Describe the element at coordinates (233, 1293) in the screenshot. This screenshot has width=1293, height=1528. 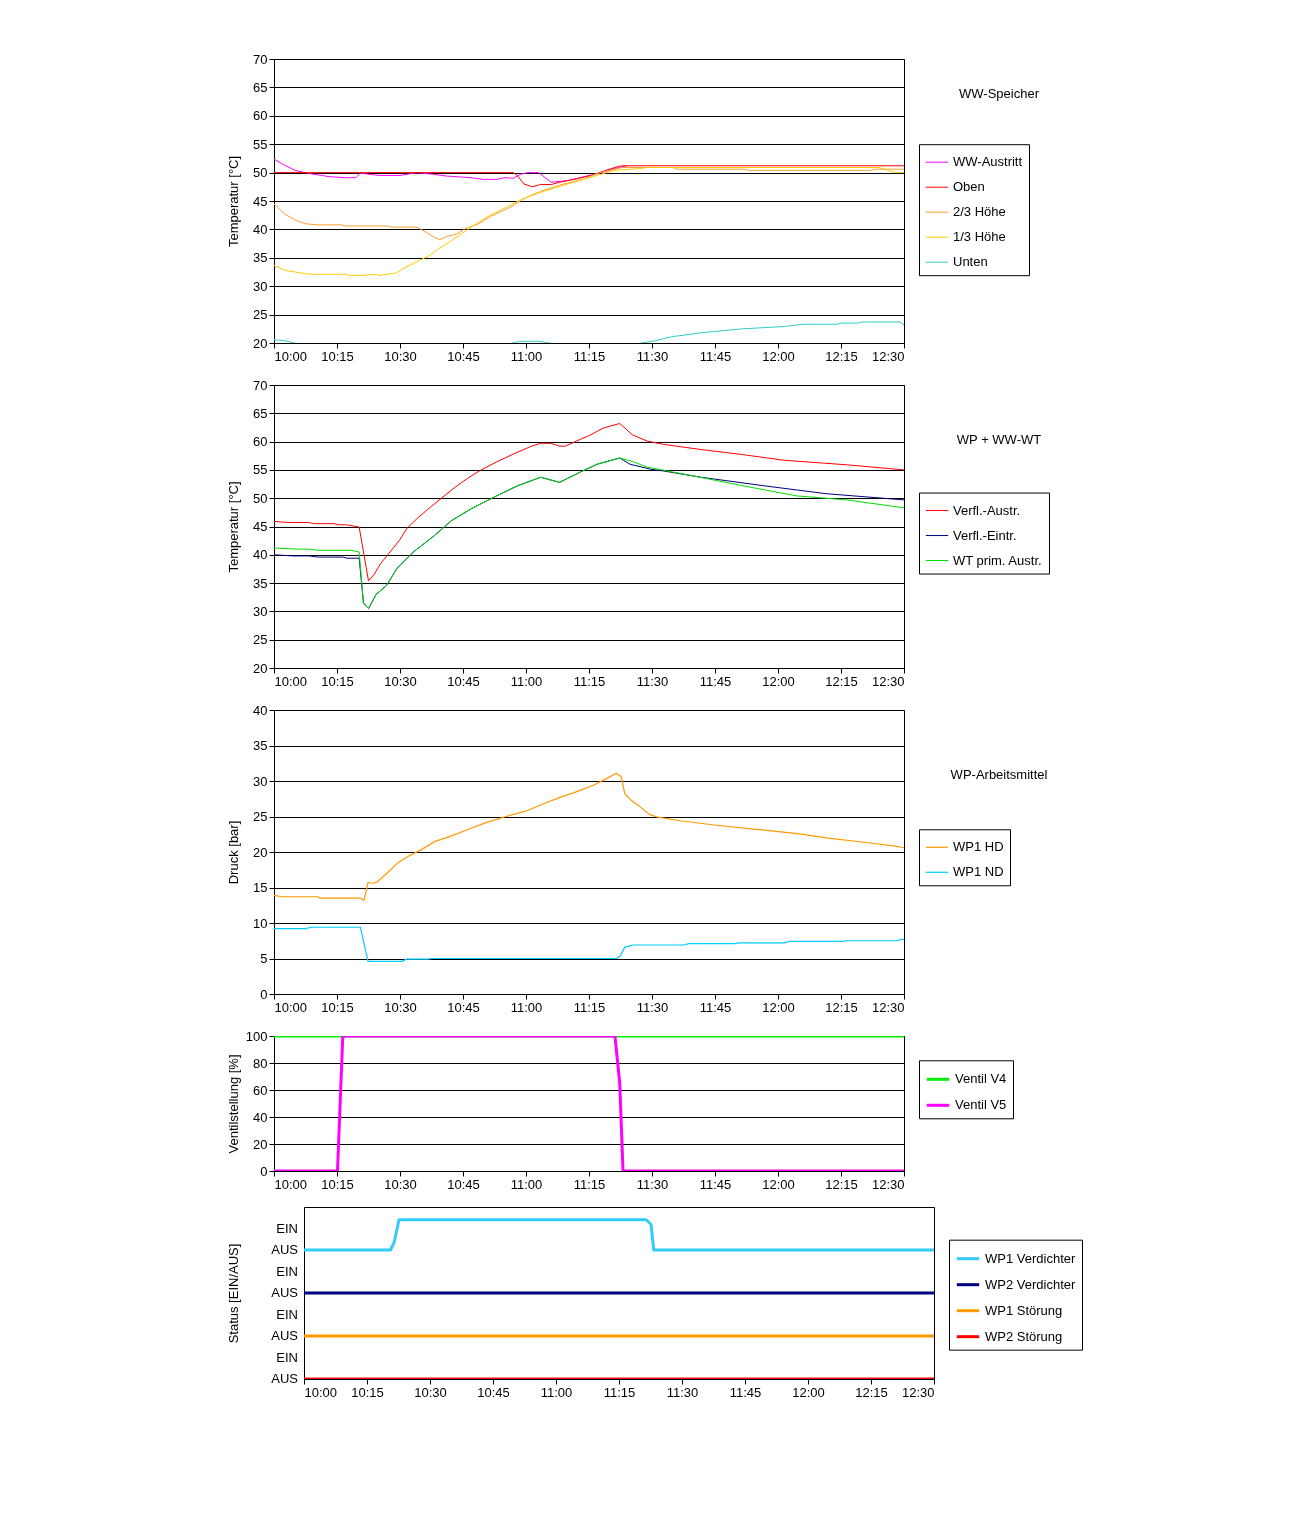
I see `y-axis-title: Status [EIN/AUS]` at that location.